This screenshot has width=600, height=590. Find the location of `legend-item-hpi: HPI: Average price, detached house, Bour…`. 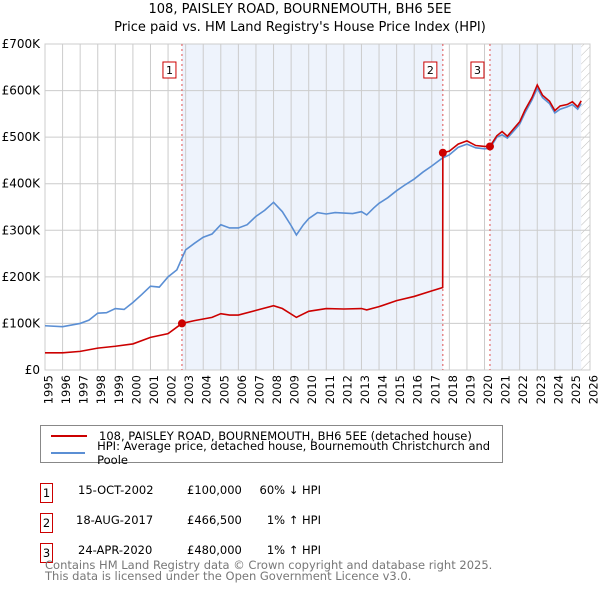

legend-item-hpi: HPI: Average price, detached house, Bour… is located at coordinates (276, 453).